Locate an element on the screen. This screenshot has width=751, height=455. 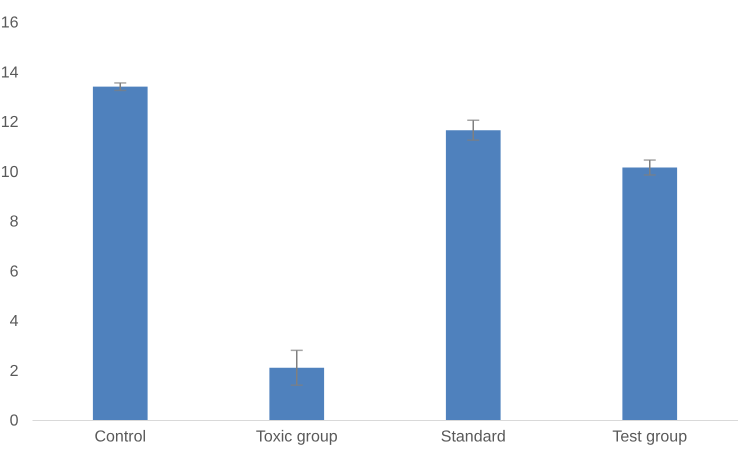
y-tick-label: 8 is located at coordinates (14, 222).